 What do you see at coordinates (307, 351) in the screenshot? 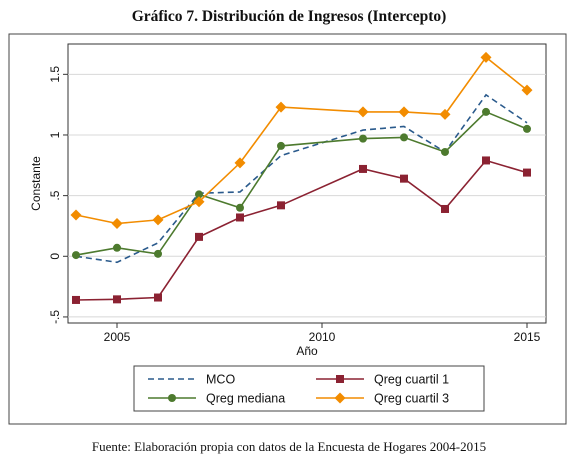
I see `x-axis-label: Año` at bounding box center [307, 351].